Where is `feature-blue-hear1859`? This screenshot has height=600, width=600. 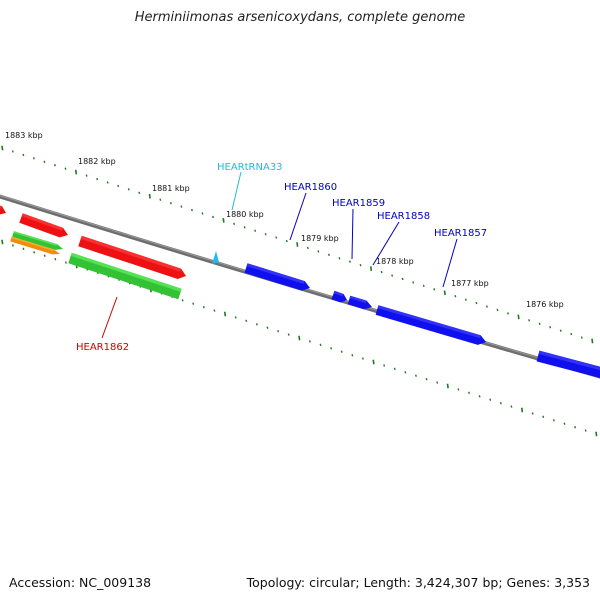
feature-blue-hear1859 is located at coordinates (339, 296).